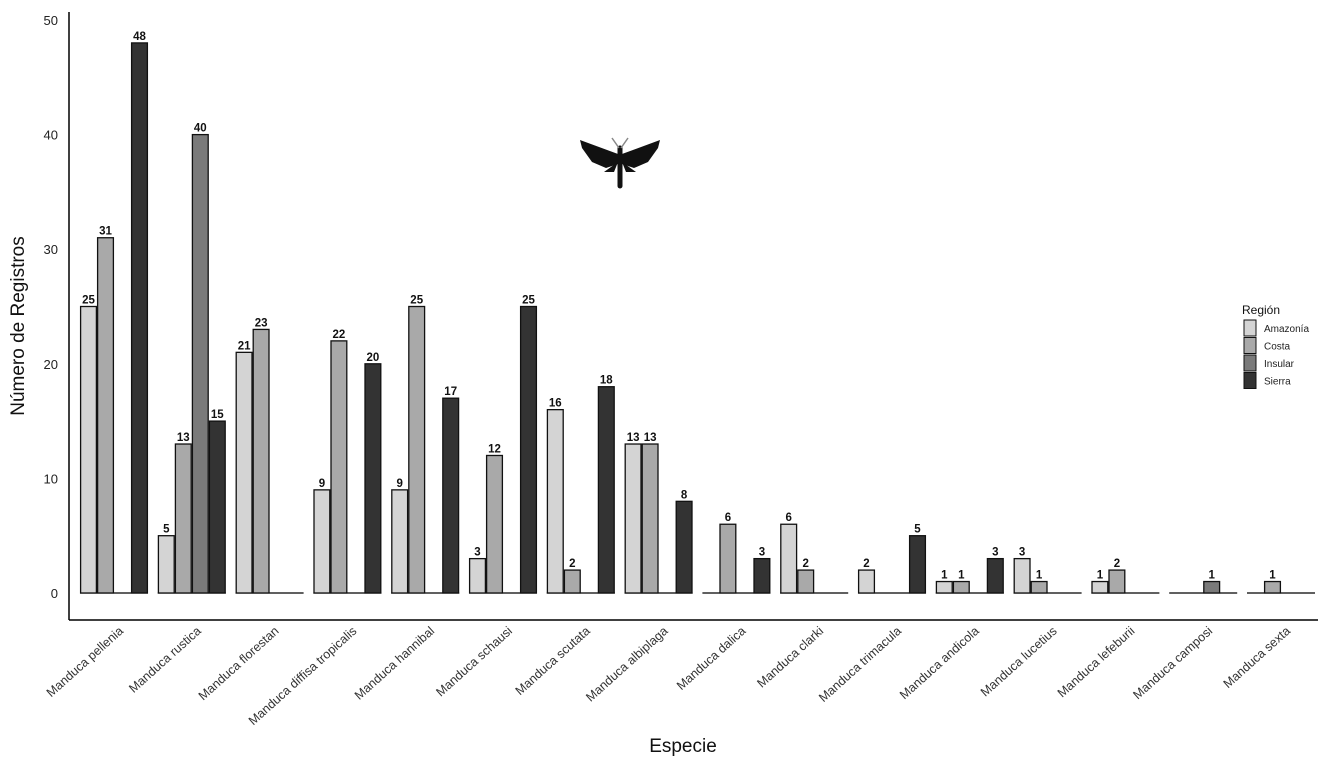  What do you see at coordinates (139, 37) in the screenshot?
I see `data-label: 48` at bounding box center [139, 37].